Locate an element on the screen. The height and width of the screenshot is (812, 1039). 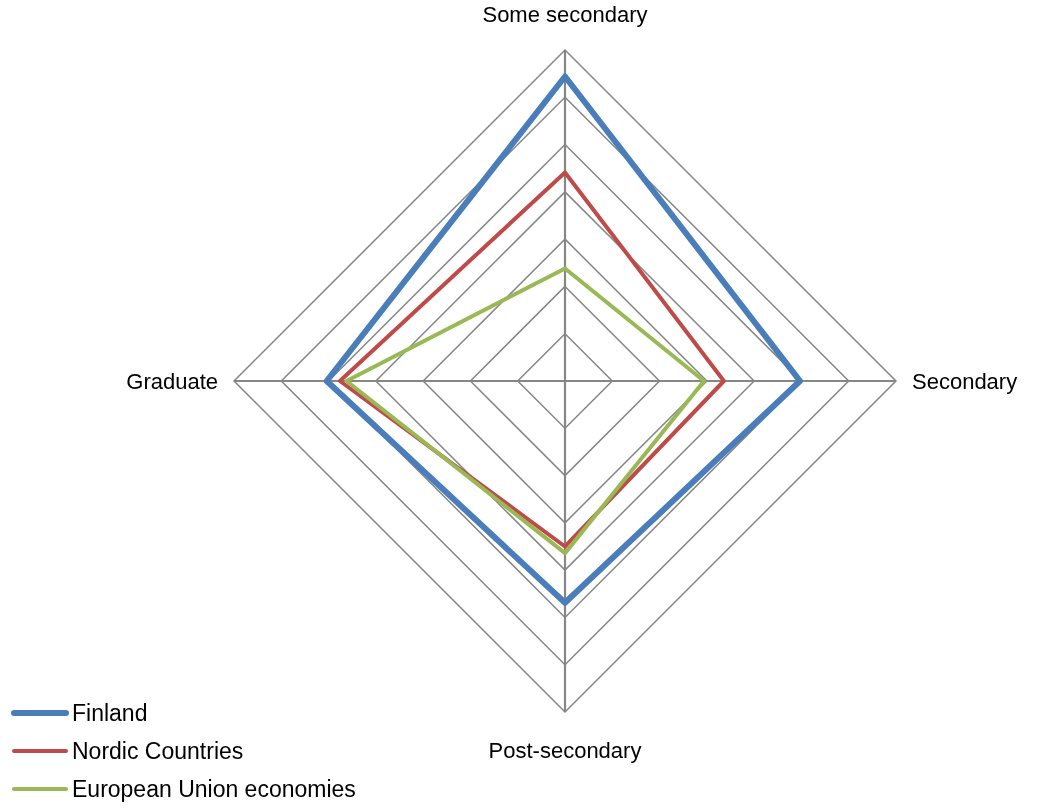
spoke-label: Some secondary is located at coordinates (565, 14).